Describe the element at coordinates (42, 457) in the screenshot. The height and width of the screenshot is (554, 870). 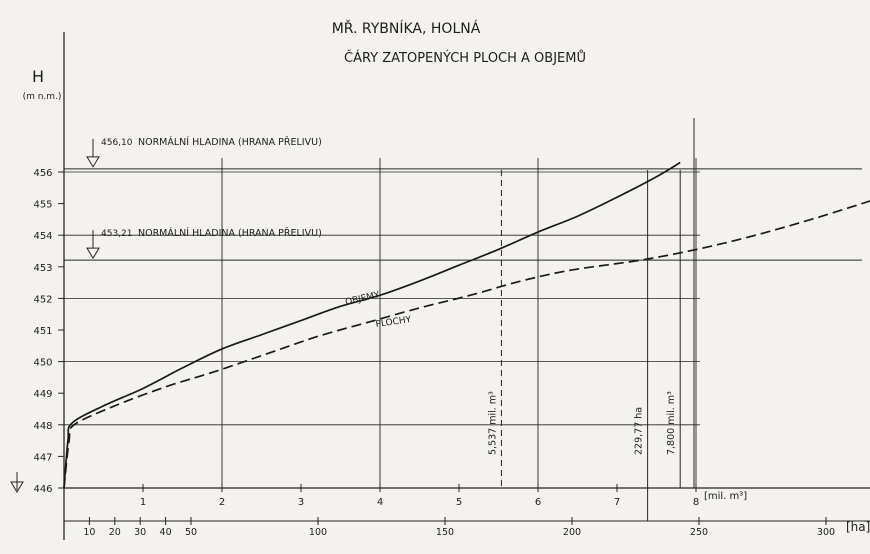
I see `y-tick-label: 447` at that location.